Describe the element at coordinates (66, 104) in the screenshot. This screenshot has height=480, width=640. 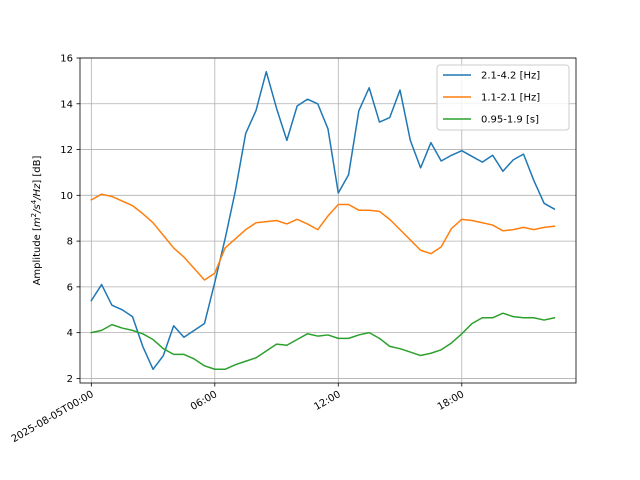
I see `y-tick-label: 14` at that location.